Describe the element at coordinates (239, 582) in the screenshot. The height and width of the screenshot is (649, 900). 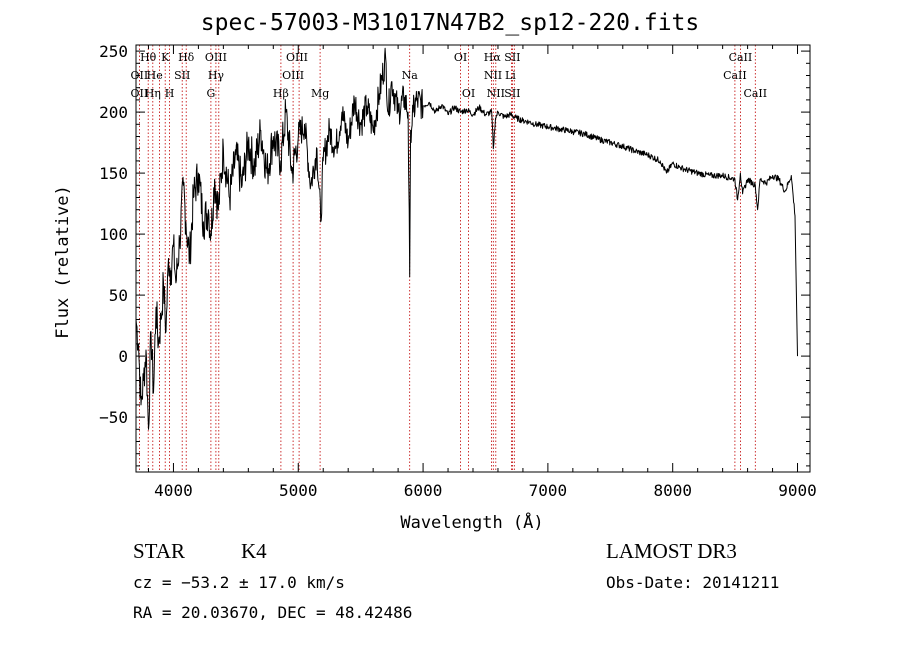
I see `redshift-cz: cz = −53.2 ± 17.0 km/s` at that location.